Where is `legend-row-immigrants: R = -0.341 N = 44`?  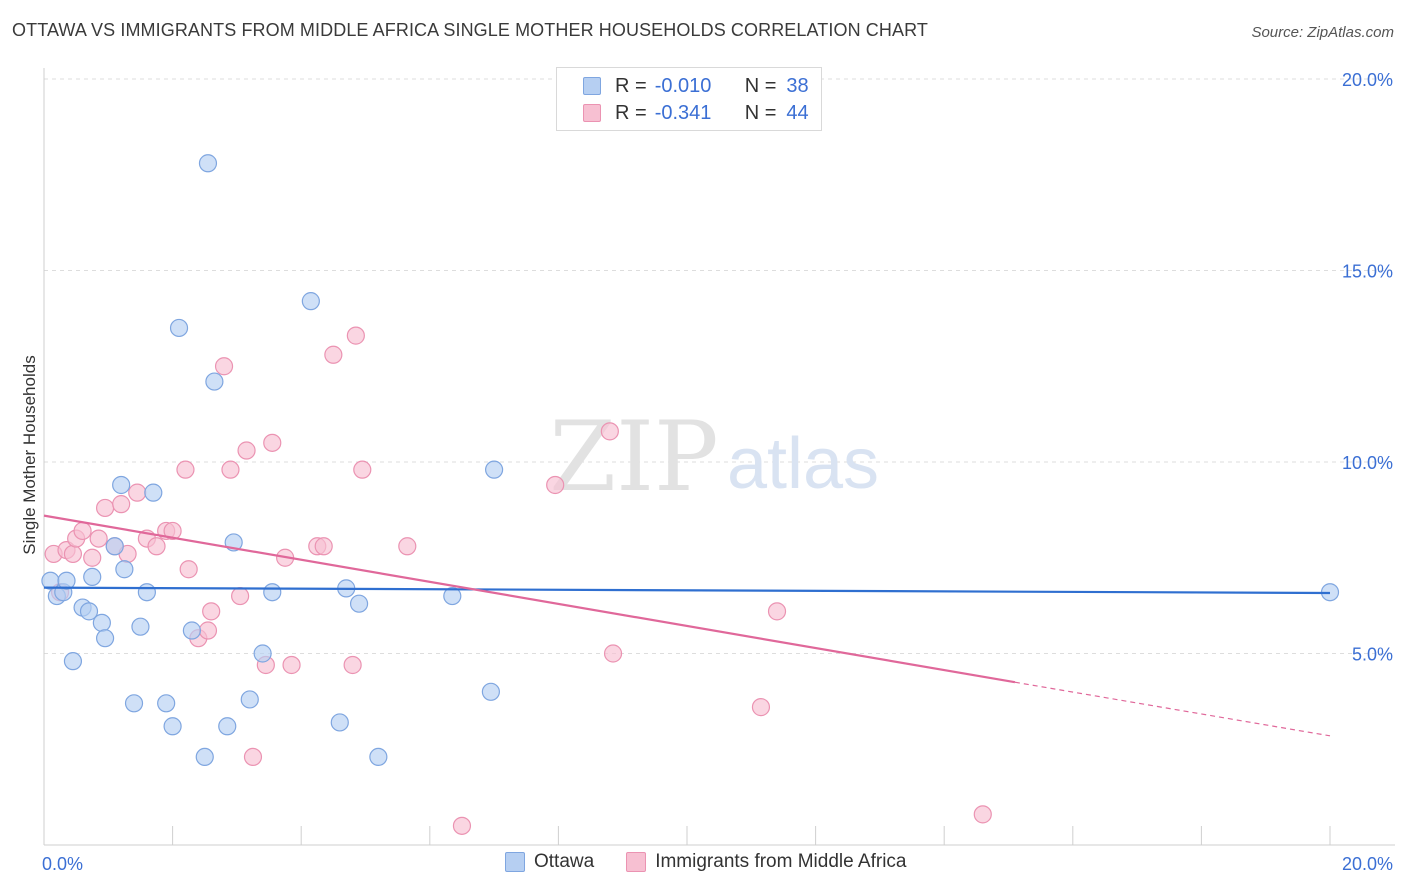
legend-row-immigrants: R = -0.341 N = 44 is located at coordinates (696, 113).